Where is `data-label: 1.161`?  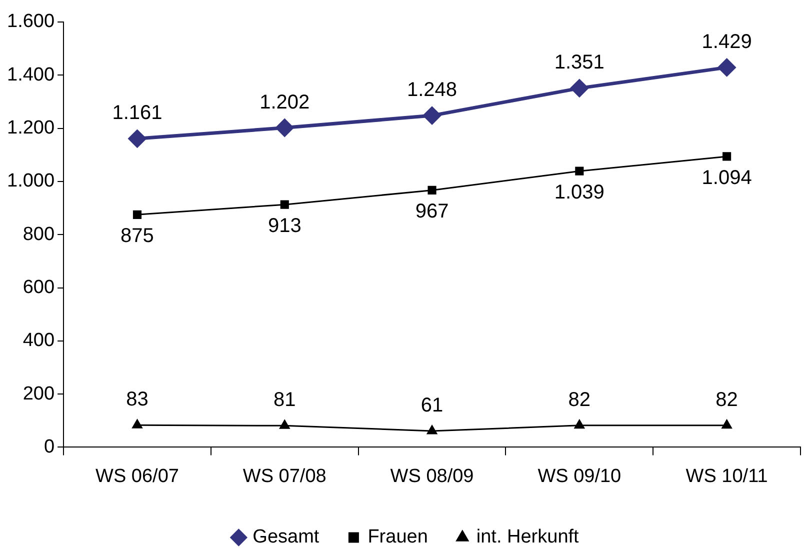
data-label: 1.161 is located at coordinates (137, 113).